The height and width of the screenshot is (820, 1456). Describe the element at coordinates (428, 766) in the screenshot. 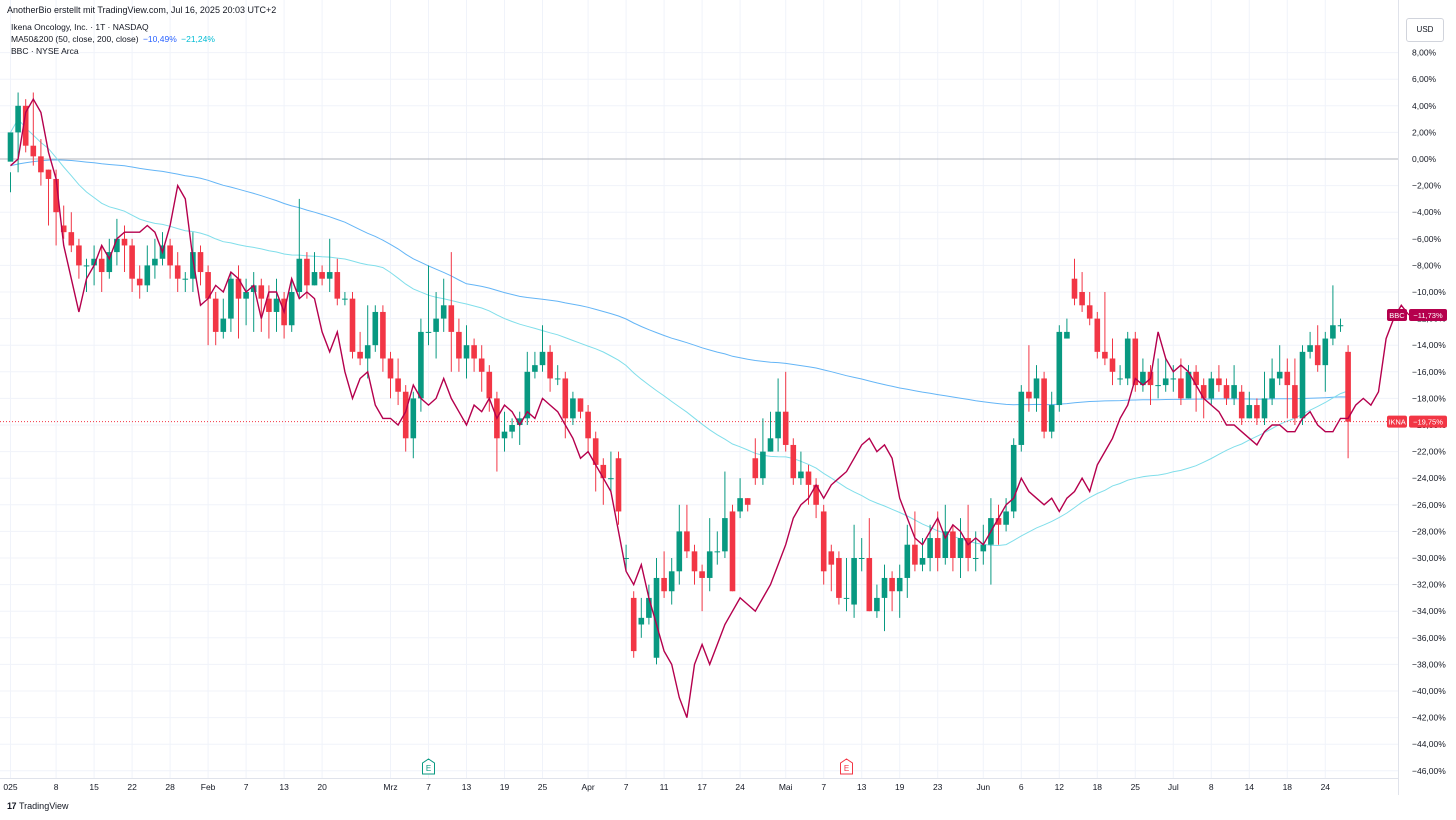

I see `earnings-marker` at that location.